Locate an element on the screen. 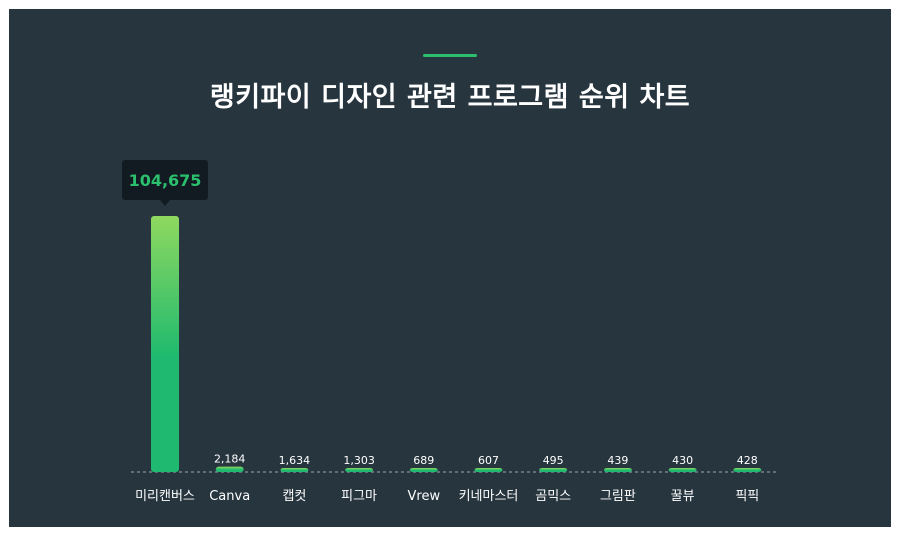  value-label-5: 607 is located at coordinates (488, 460).